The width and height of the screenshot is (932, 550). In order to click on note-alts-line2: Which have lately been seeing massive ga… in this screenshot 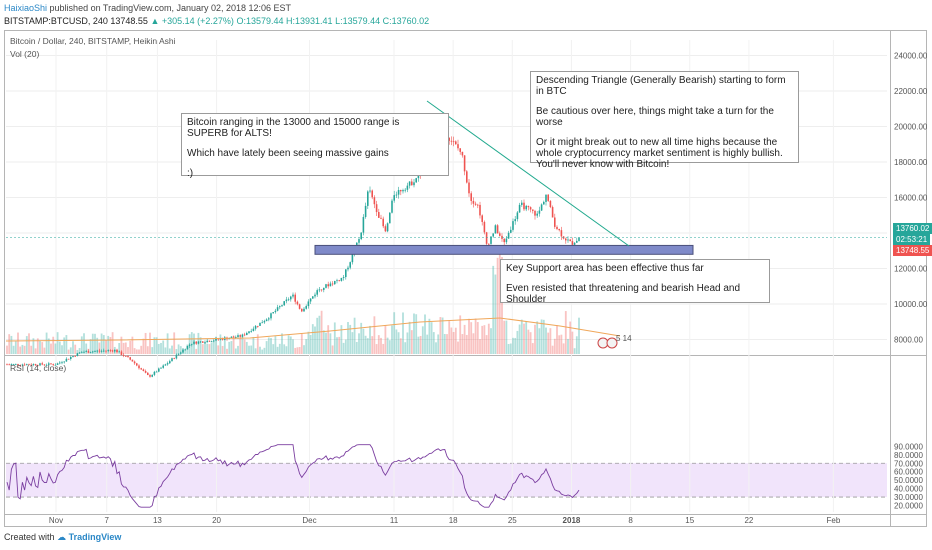, I will do `click(288, 153)`.